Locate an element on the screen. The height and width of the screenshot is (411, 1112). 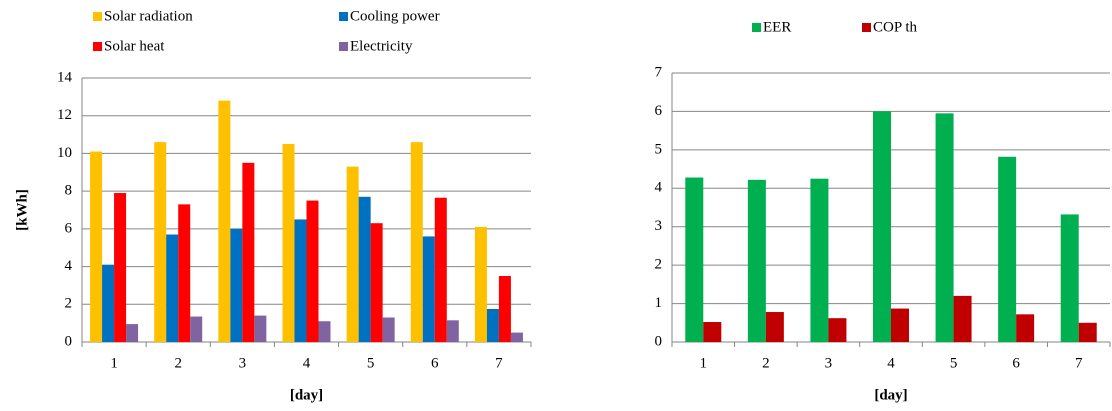
y-tick-label: 14 is located at coordinates (65, 77).